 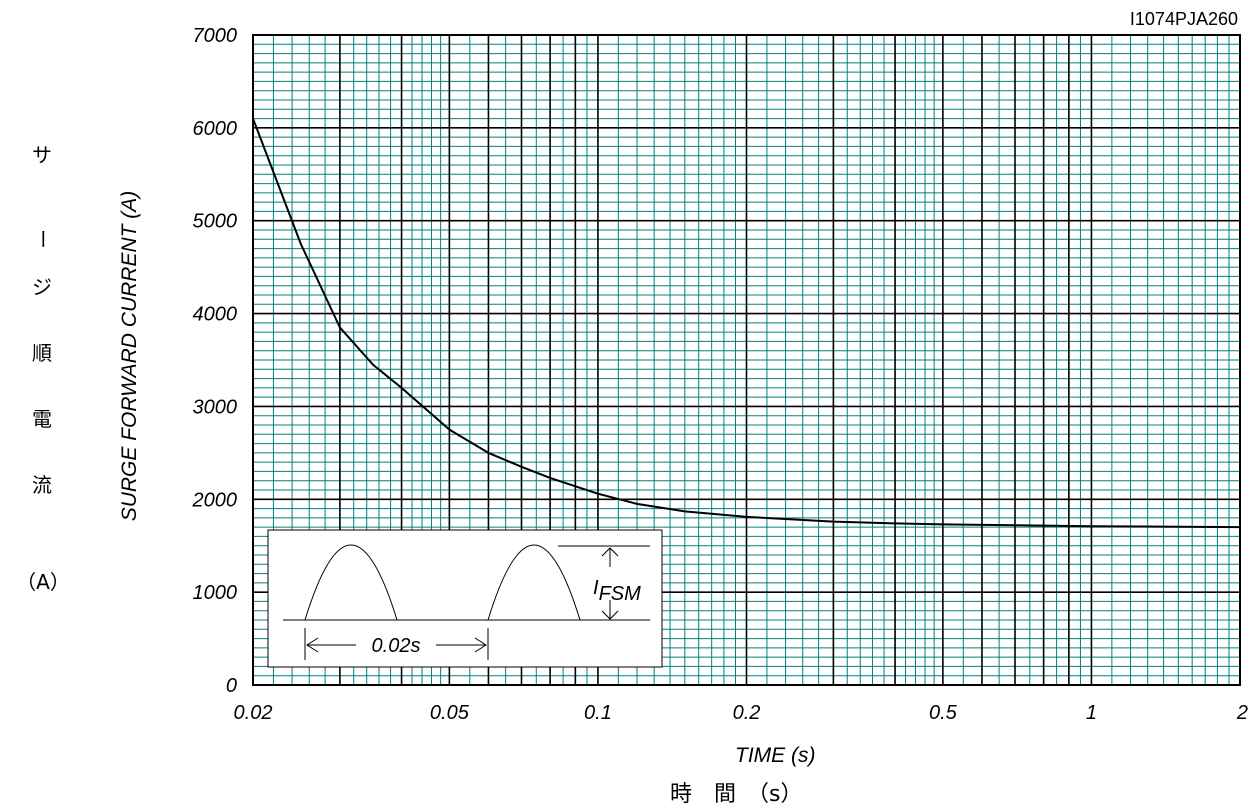 I want to click on inset-ifsm-arrowhead-down, so click(x=610, y=615).